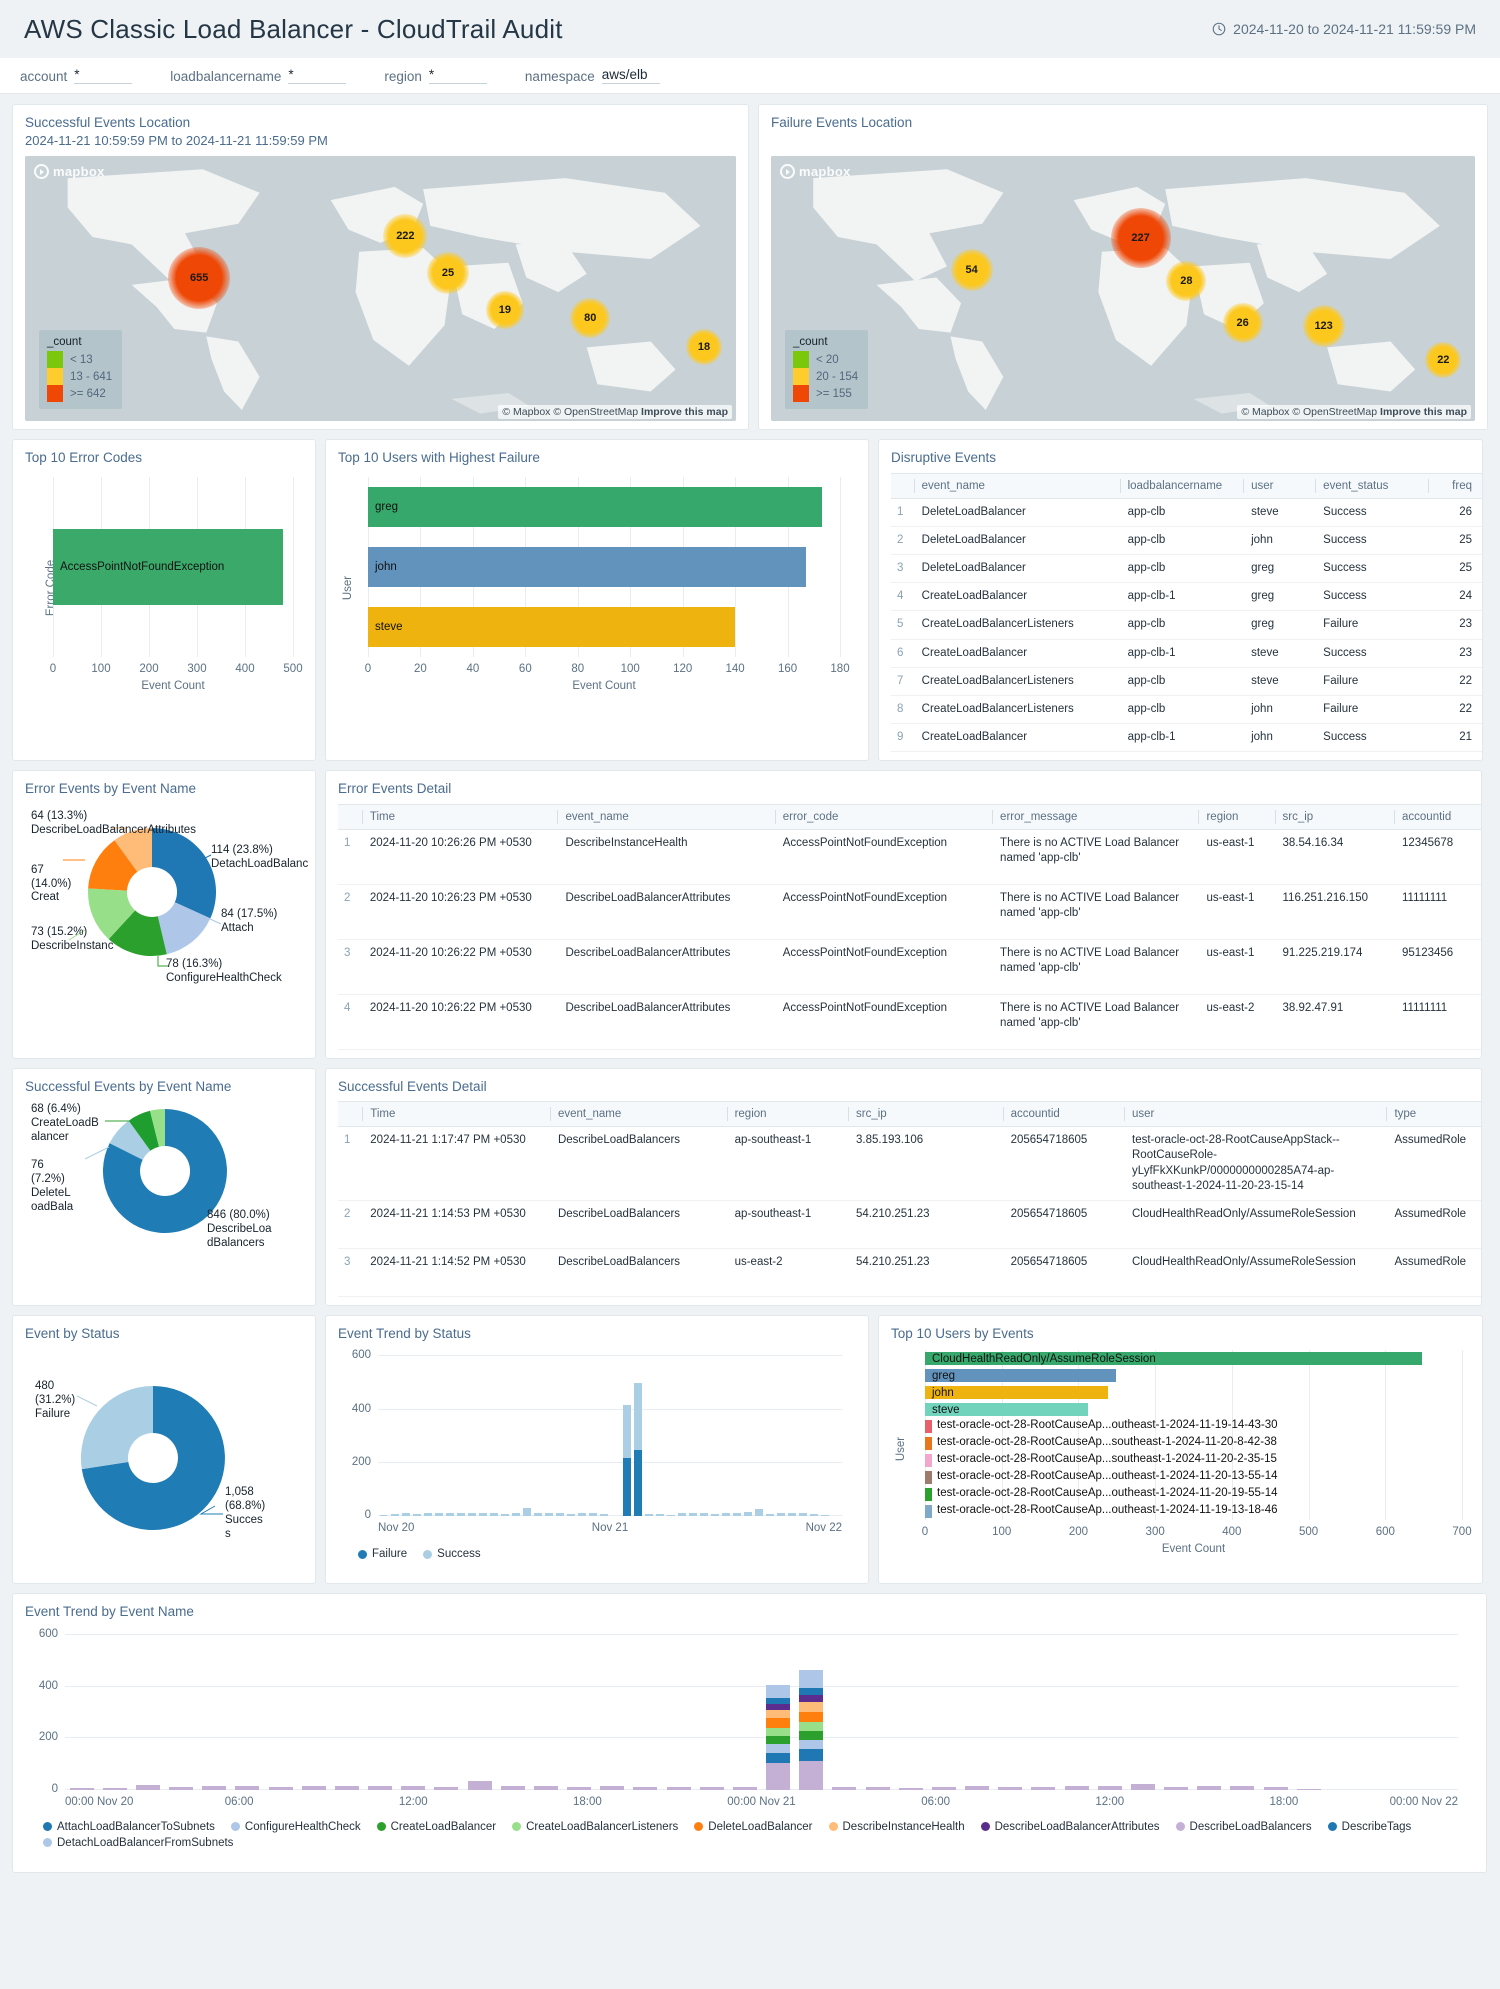 This screenshot has width=1500, height=1989. What do you see at coordinates (1242, 323) in the screenshot?
I see `map-bubble: 26` at bounding box center [1242, 323].